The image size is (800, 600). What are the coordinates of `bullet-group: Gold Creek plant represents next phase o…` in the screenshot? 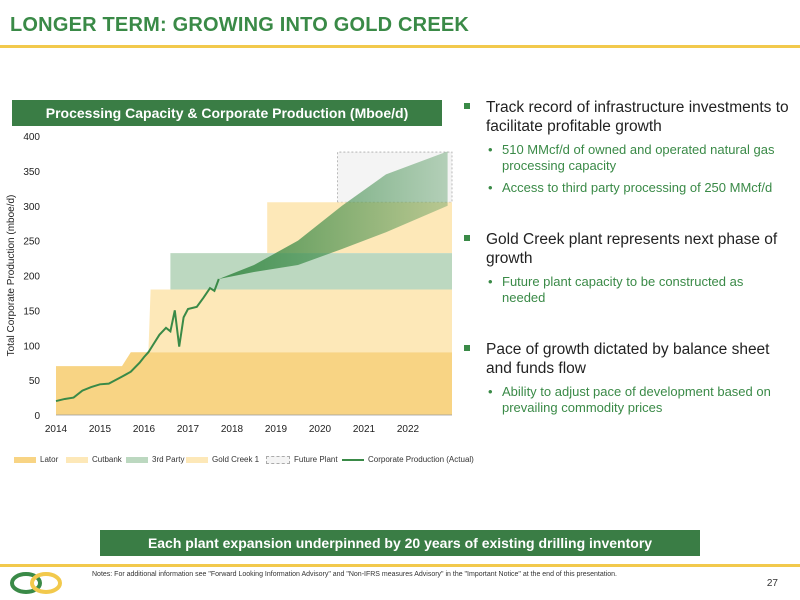 It's located at (625, 268).